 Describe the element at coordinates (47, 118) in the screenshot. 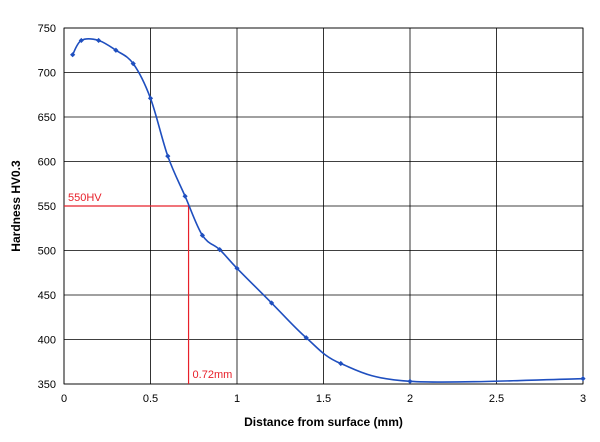

I see `y-tick-label: 650` at that location.